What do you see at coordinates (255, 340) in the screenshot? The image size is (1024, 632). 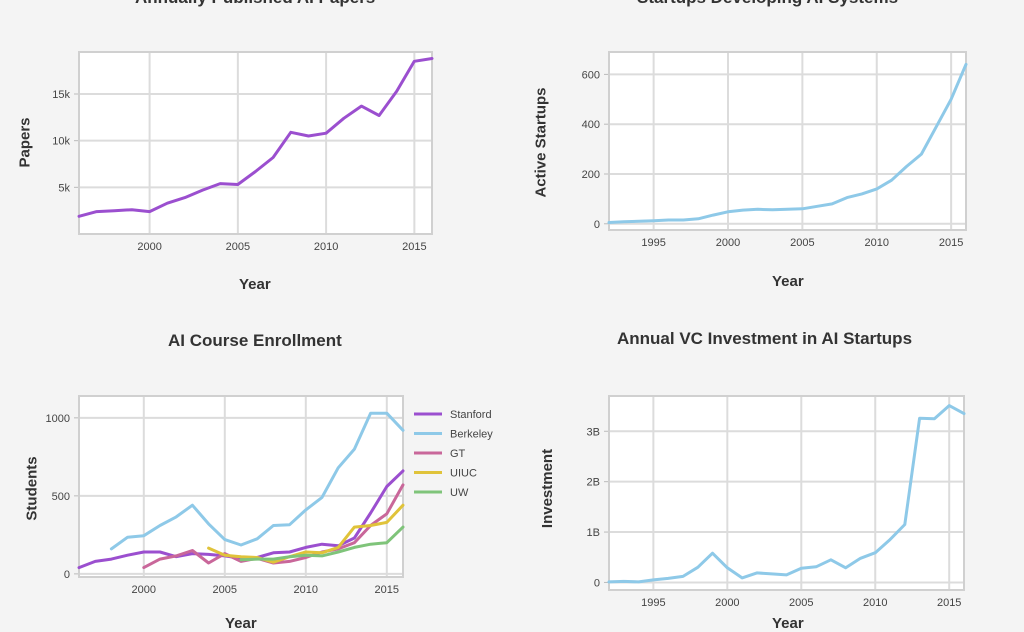 I see `enrollment-chart-title: AI Course Enrollment` at bounding box center [255, 340].